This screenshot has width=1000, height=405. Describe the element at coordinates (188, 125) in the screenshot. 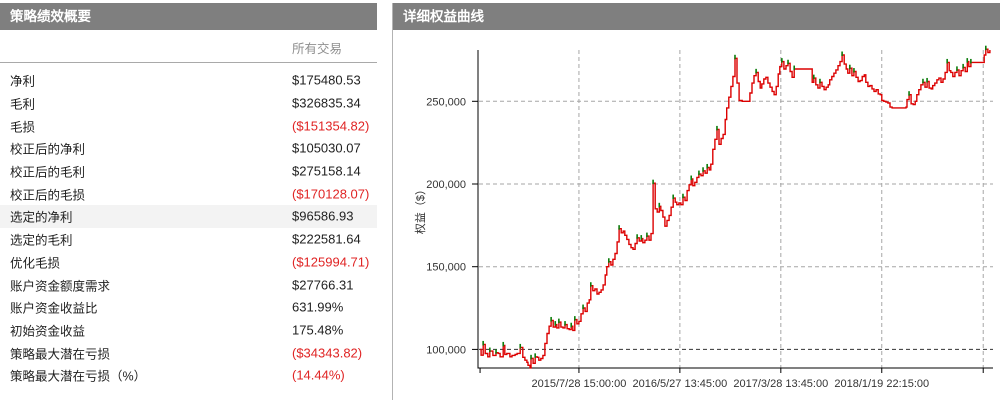

I see `table-row: 毛损 ($151354.82)` at that location.